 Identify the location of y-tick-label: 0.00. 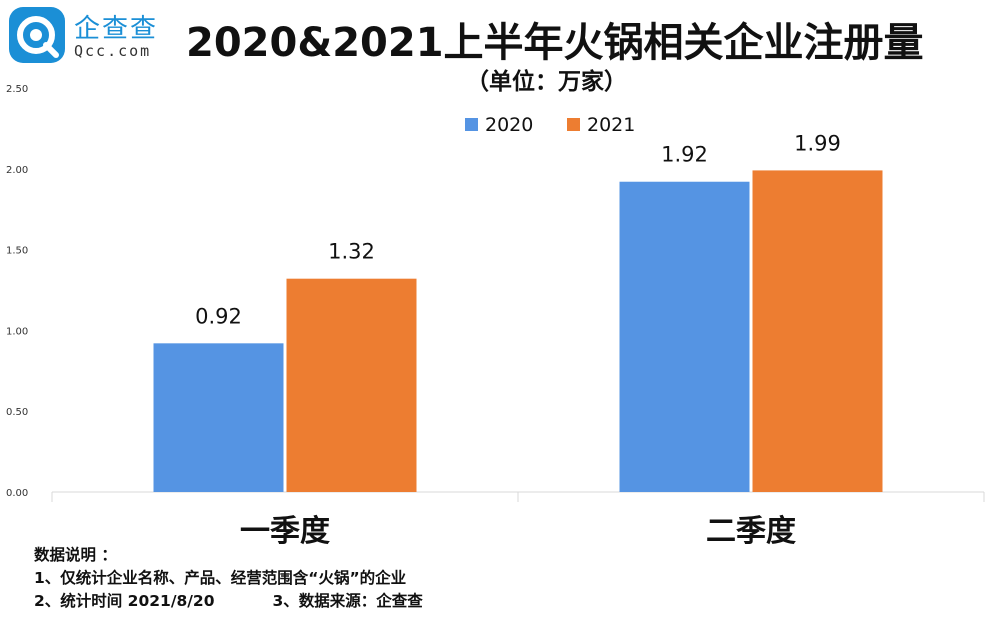
(17, 493).